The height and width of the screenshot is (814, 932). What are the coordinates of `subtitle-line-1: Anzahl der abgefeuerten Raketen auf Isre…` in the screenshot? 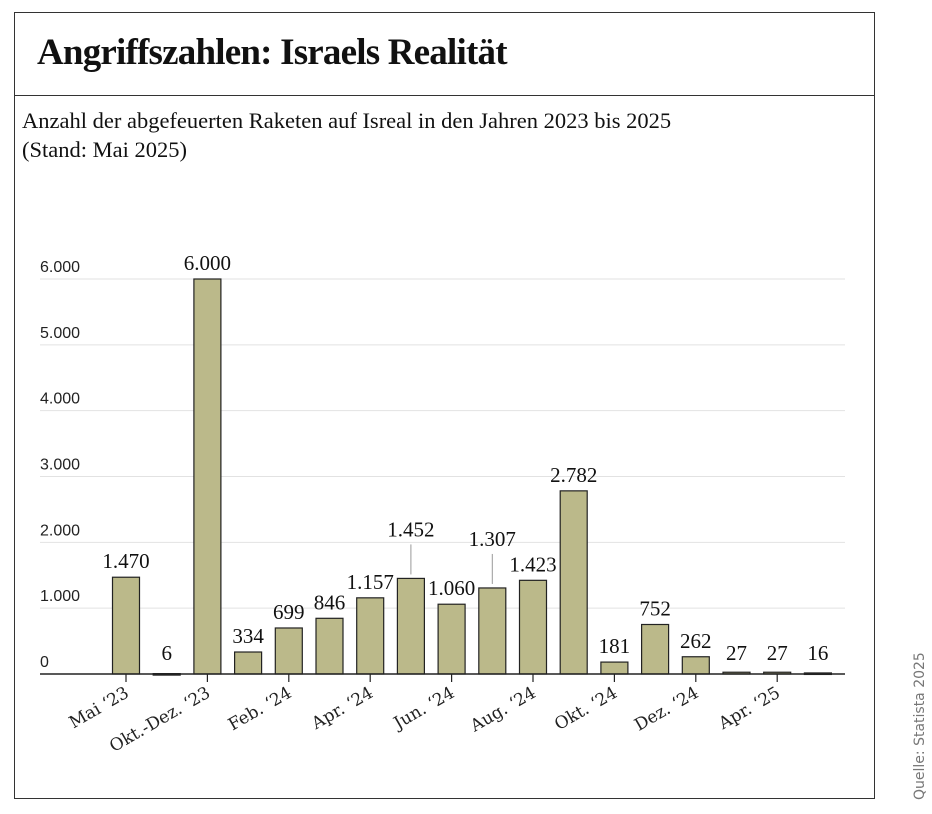 It's located at (347, 120).